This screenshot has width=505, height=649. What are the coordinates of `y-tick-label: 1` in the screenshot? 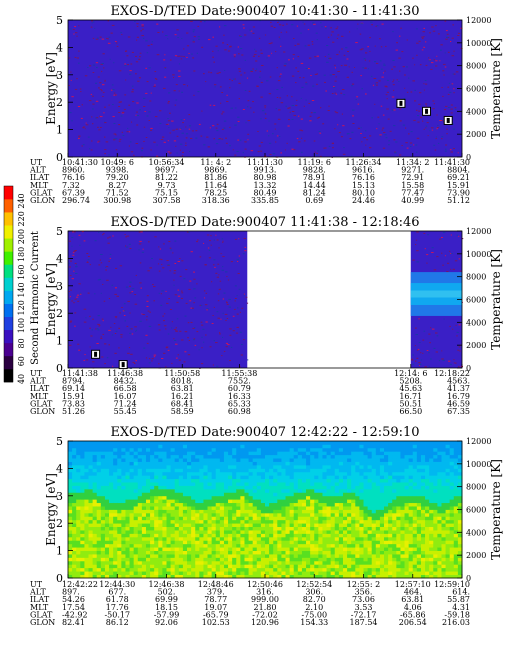 It's located at (59, 130).